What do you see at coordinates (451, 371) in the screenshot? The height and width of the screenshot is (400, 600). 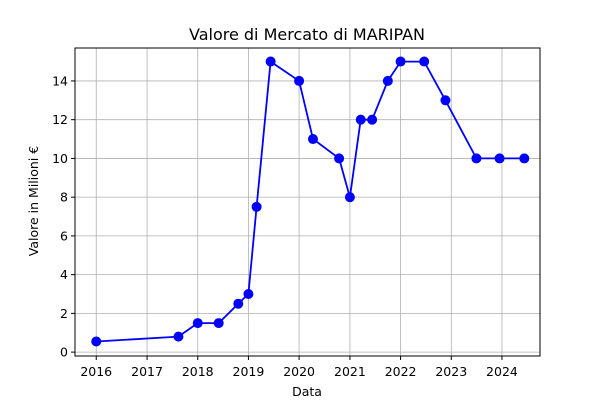 I see `x-tick-label: 2023` at bounding box center [451, 371].